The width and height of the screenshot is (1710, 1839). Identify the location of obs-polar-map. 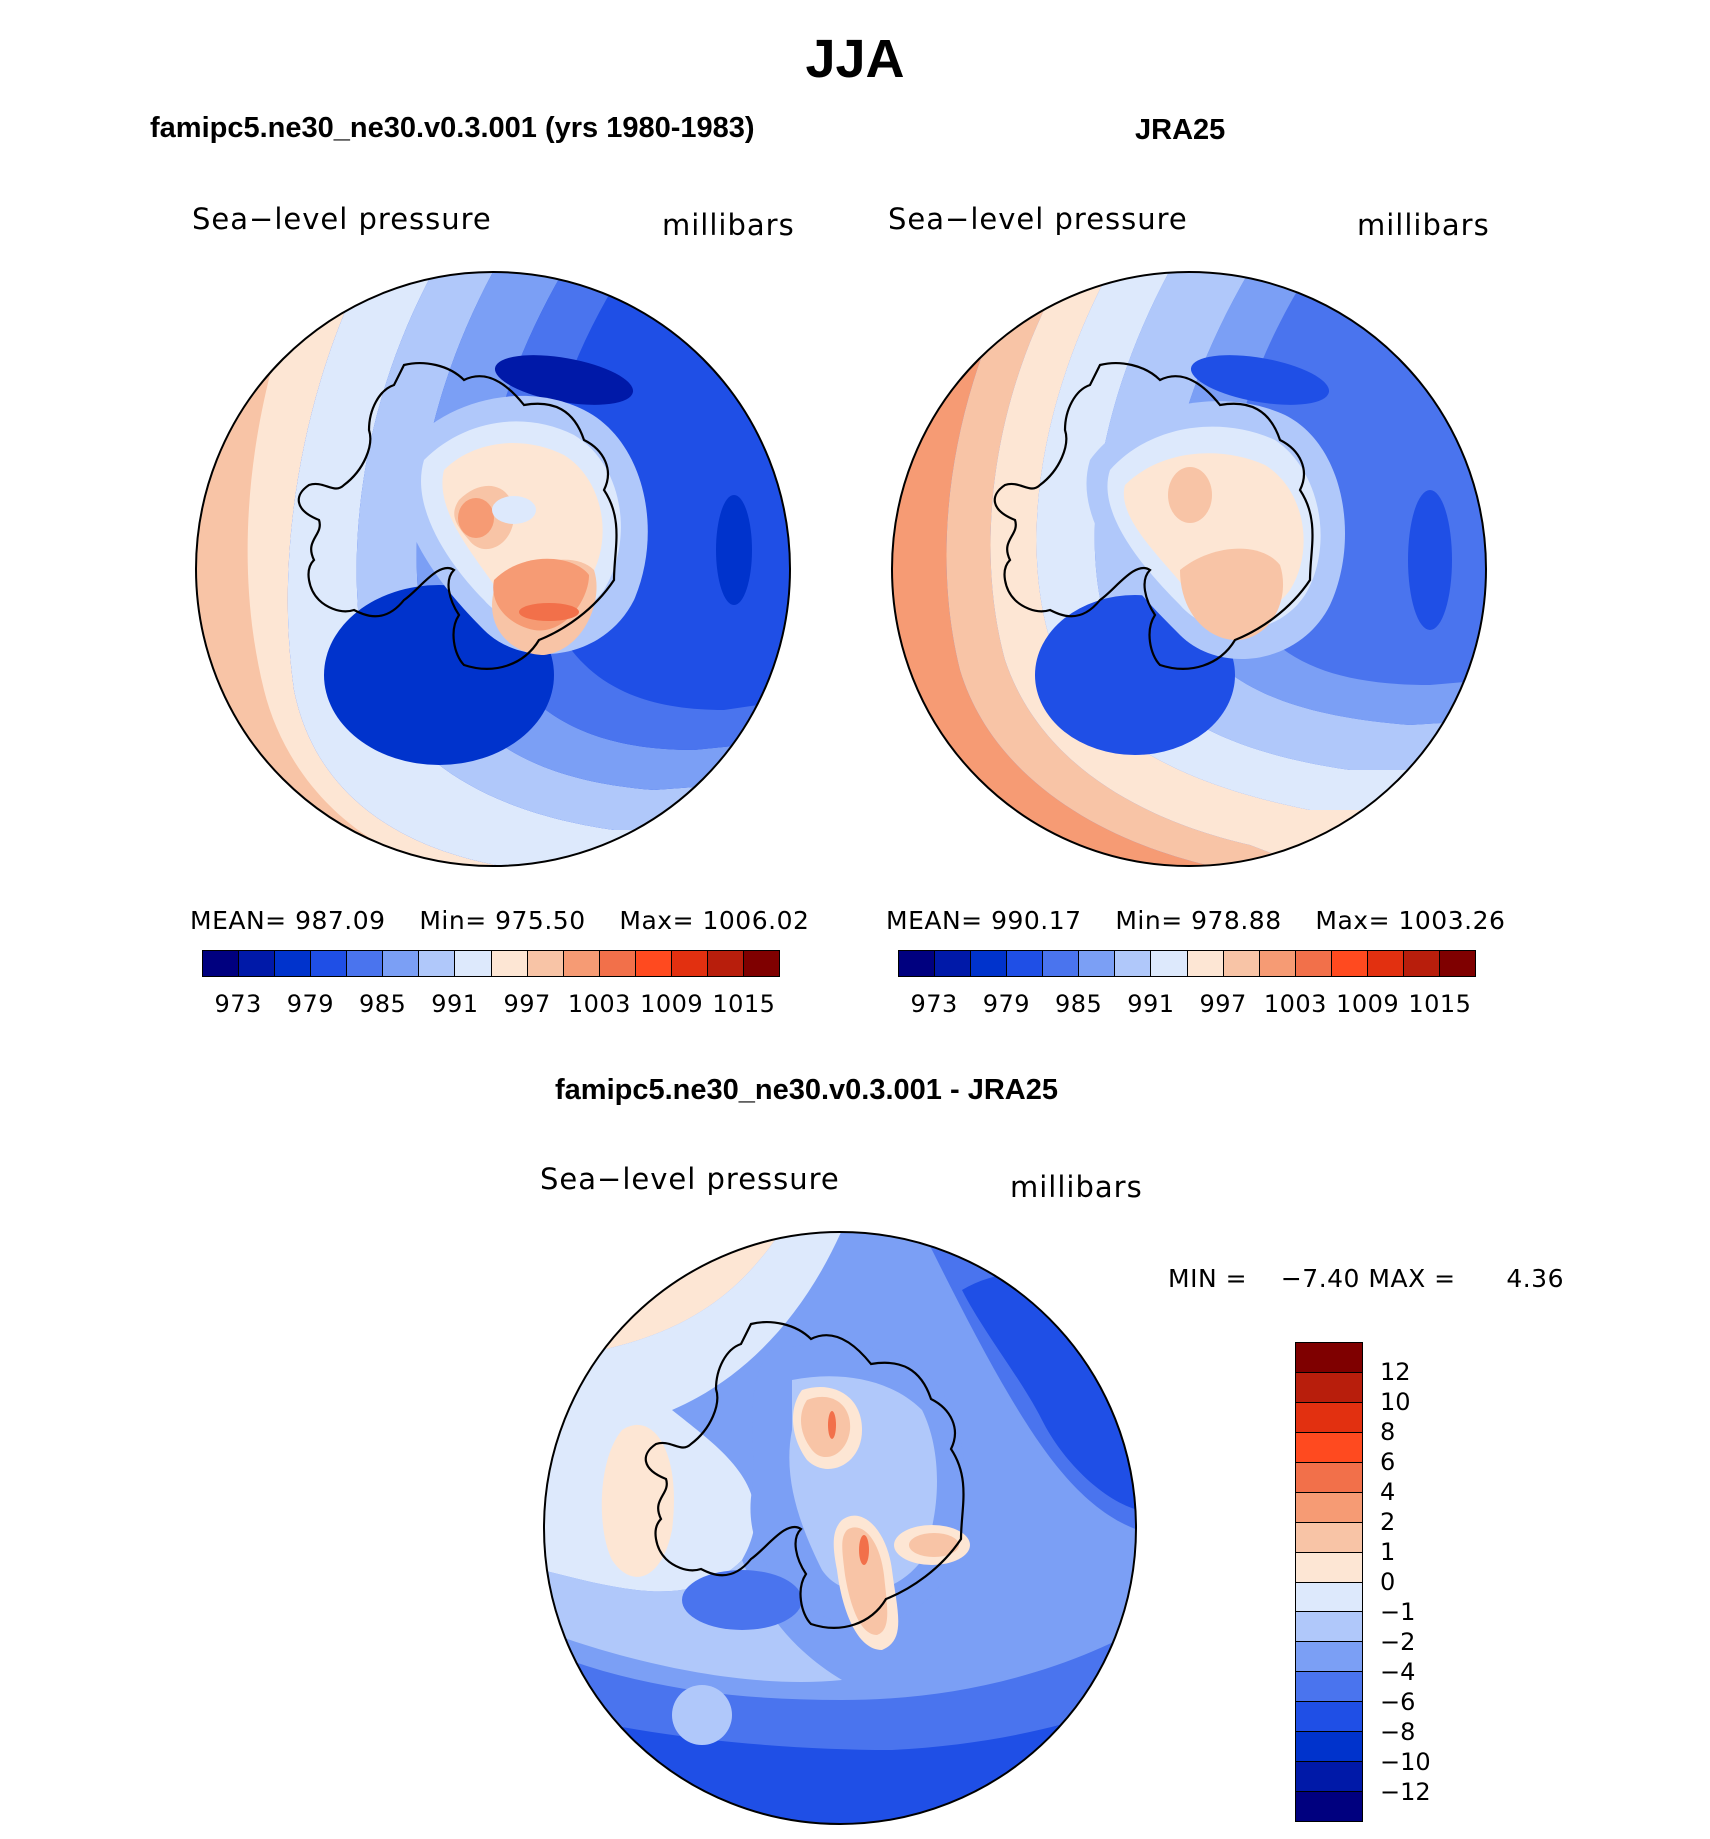
(1189, 569).